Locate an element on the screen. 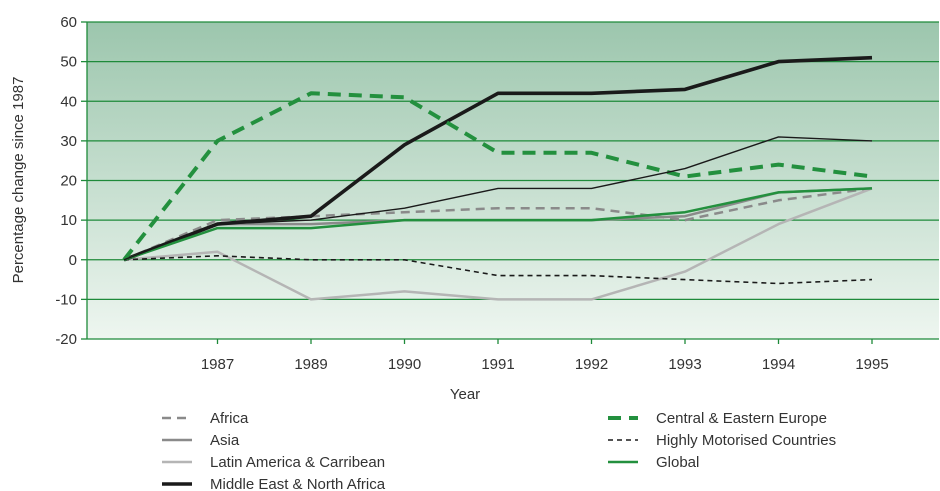 The image size is (940, 491). x-tick-label: 1987 is located at coordinates (217, 364).